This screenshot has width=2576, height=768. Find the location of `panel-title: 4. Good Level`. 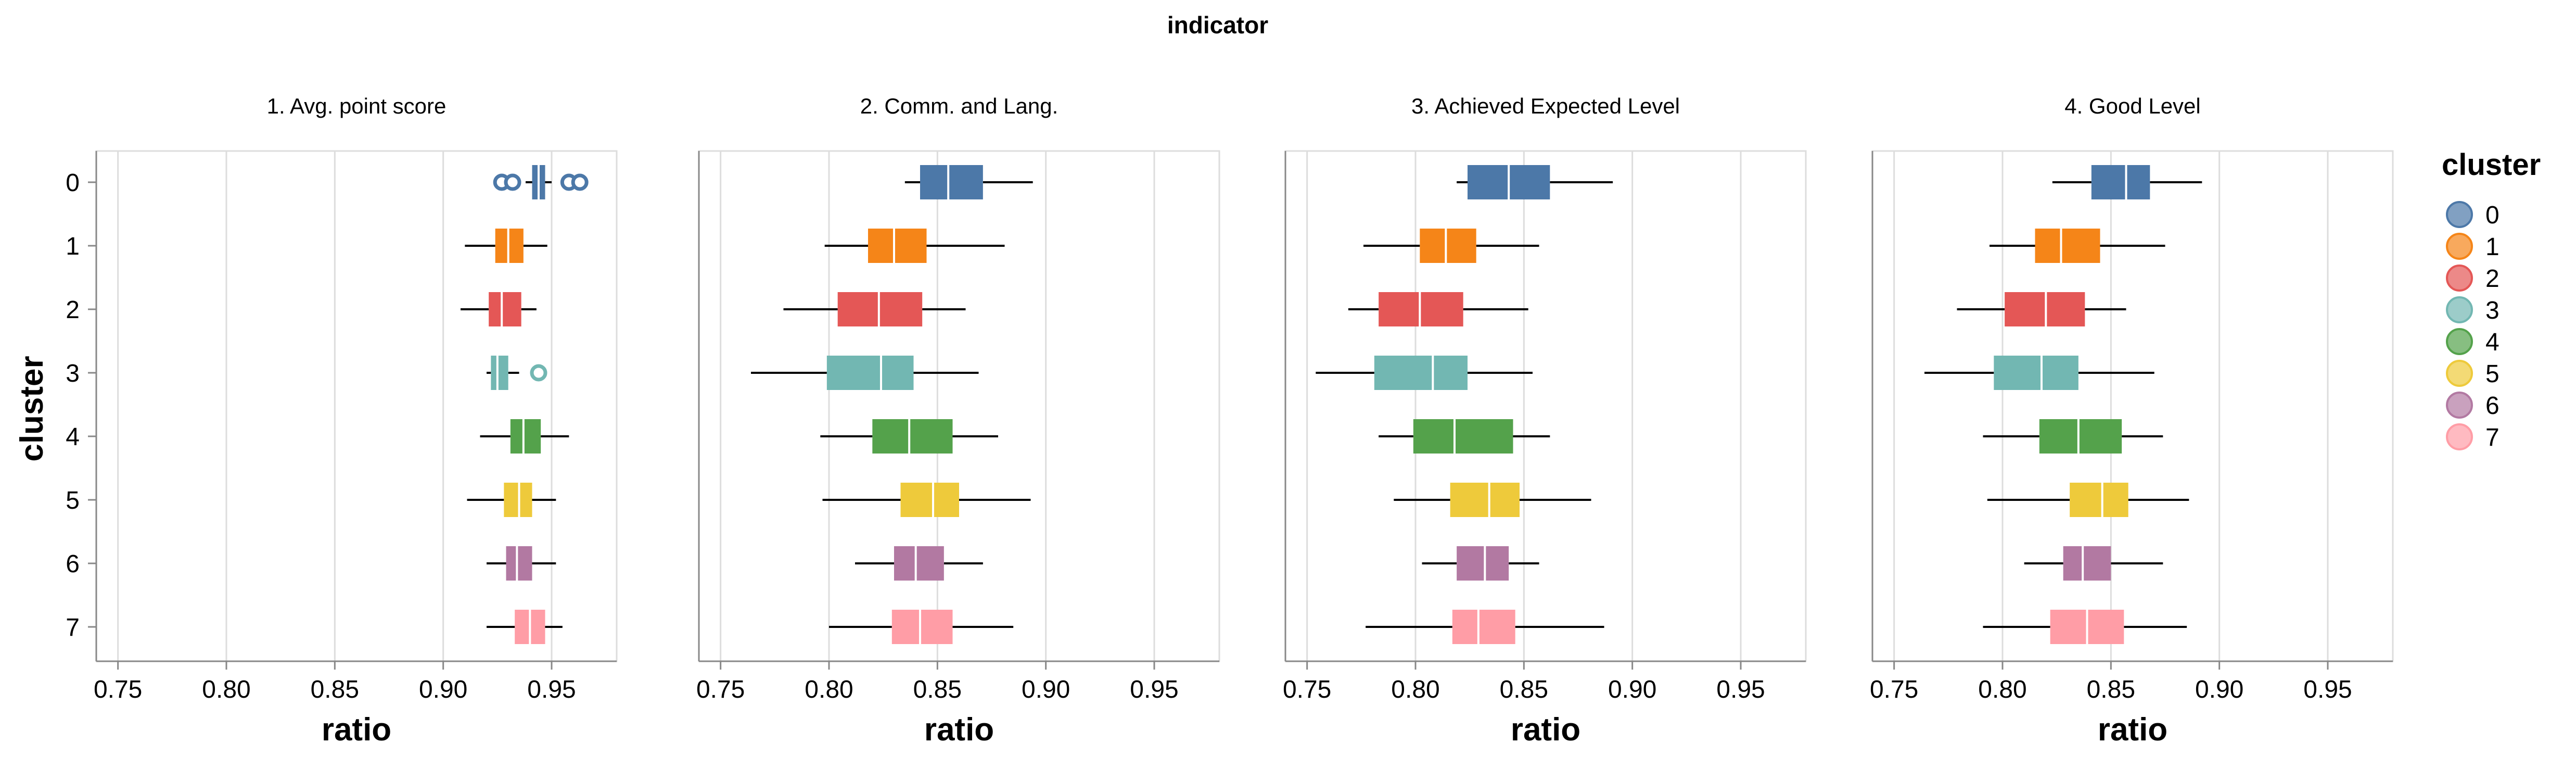

panel-title: 4. Good Level is located at coordinates (2132, 106).